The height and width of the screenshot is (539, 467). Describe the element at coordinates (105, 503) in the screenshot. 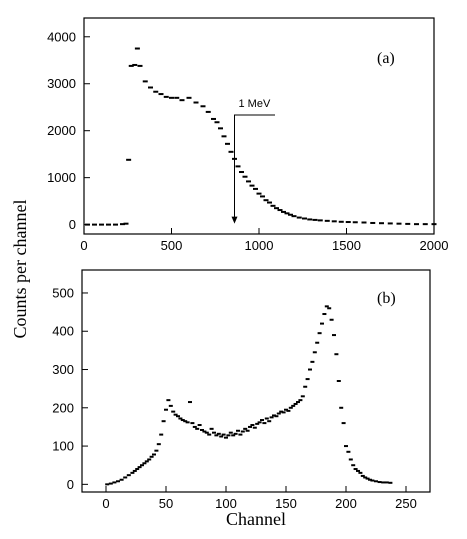

I see `panel-b-x-tick-label: 0` at that location.